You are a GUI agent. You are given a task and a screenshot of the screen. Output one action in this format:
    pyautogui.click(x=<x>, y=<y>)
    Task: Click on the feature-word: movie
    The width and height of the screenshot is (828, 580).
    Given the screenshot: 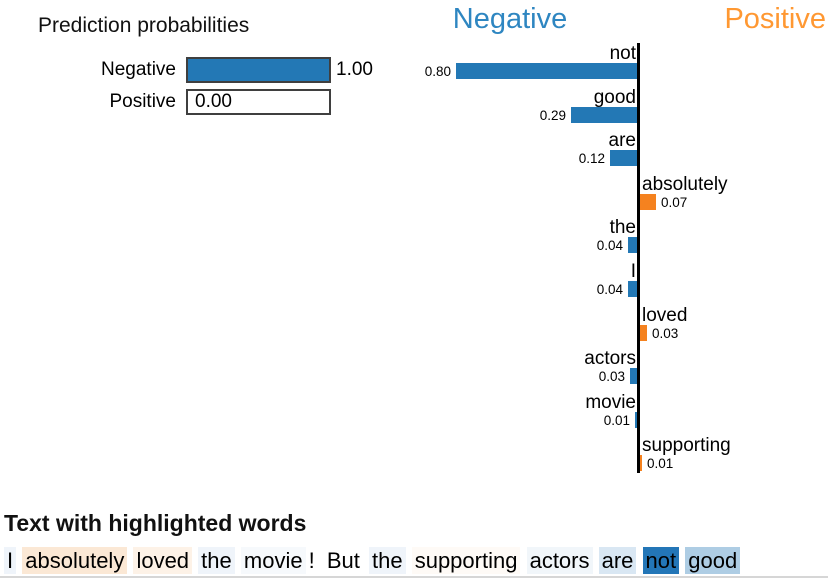 What is the action you would take?
    pyautogui.click(x=610, y=402)
    